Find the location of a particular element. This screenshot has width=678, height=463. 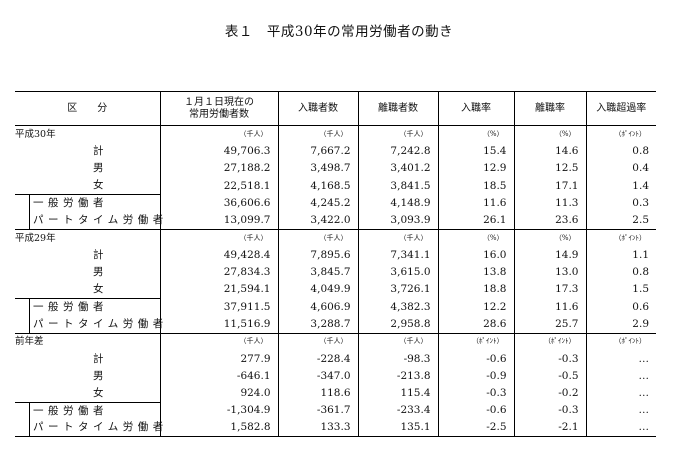

cell-value: 3,093.9 is located at coordinates (397, 220).